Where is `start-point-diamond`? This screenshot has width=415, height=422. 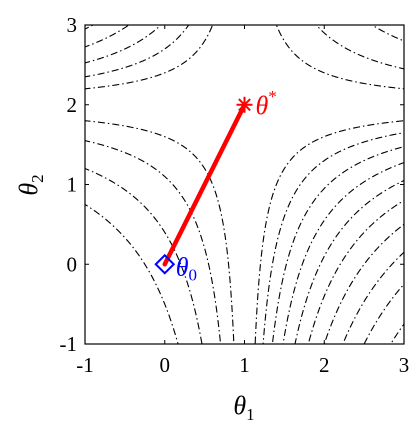
start-point-diamond is located at coordinates (165, 264).